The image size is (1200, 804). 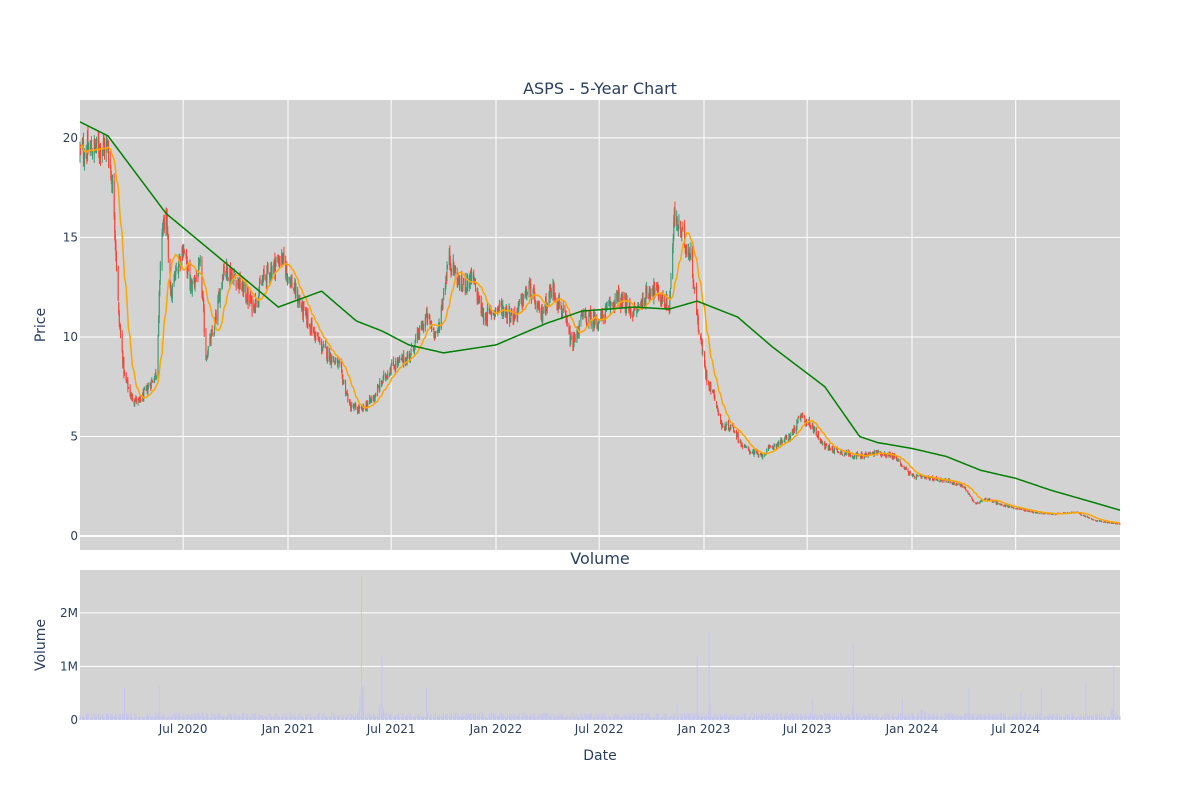 I want to click on price-chart-title: ASPS - 5-Year Chart, so click(x=600, y=88).